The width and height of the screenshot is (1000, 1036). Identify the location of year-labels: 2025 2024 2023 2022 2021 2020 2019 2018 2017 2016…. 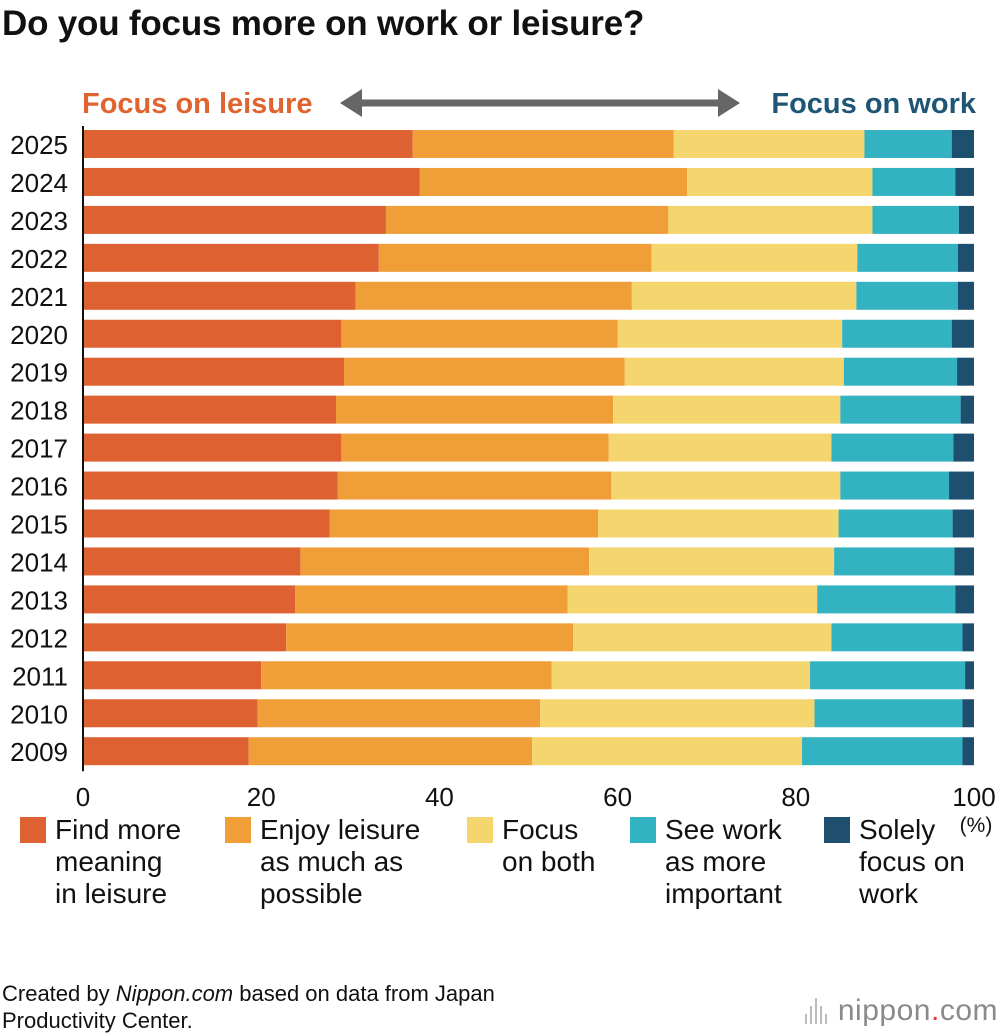
(39, 448).